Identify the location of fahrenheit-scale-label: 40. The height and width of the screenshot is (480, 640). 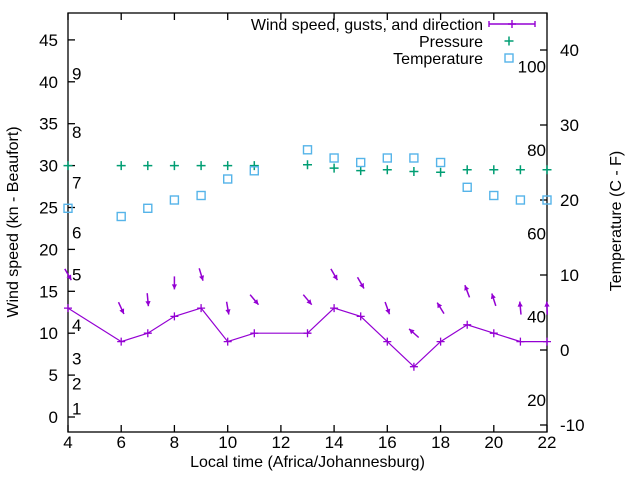
(536, 317).